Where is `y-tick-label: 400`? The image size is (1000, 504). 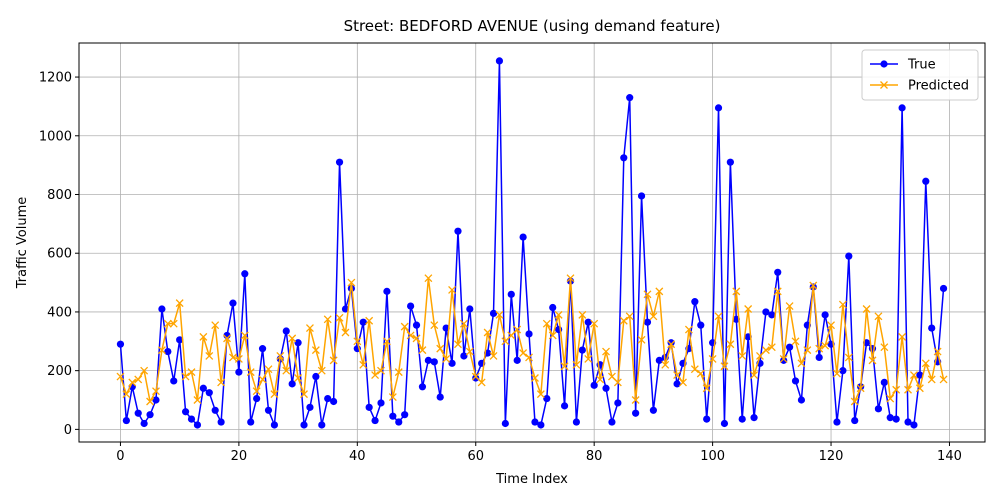 y-tick-label: 400 is located at coordinates (59, 312).